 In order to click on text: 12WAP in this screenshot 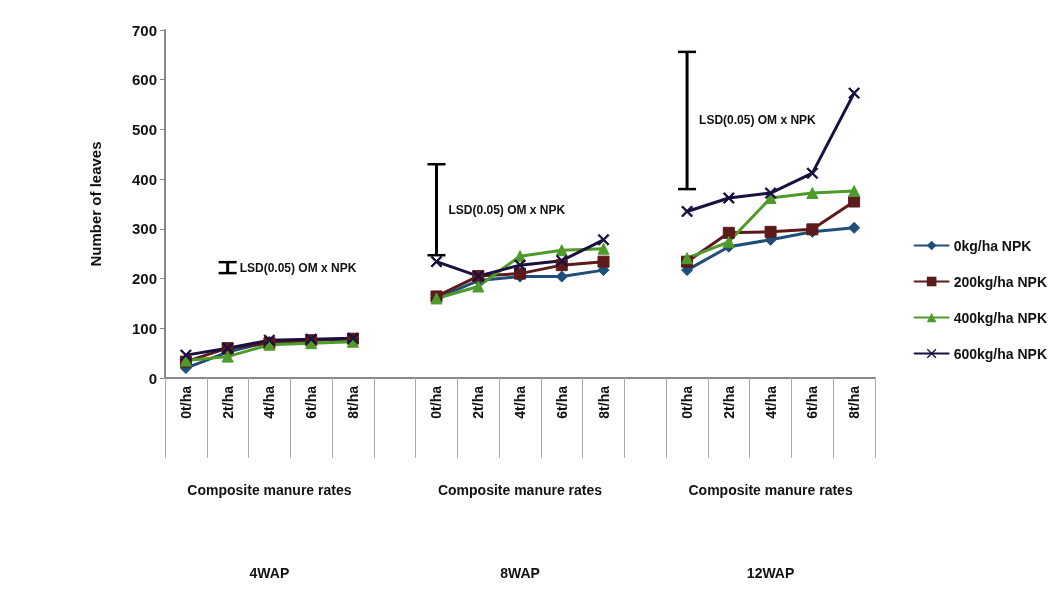, I will do `click(770, 573)`.